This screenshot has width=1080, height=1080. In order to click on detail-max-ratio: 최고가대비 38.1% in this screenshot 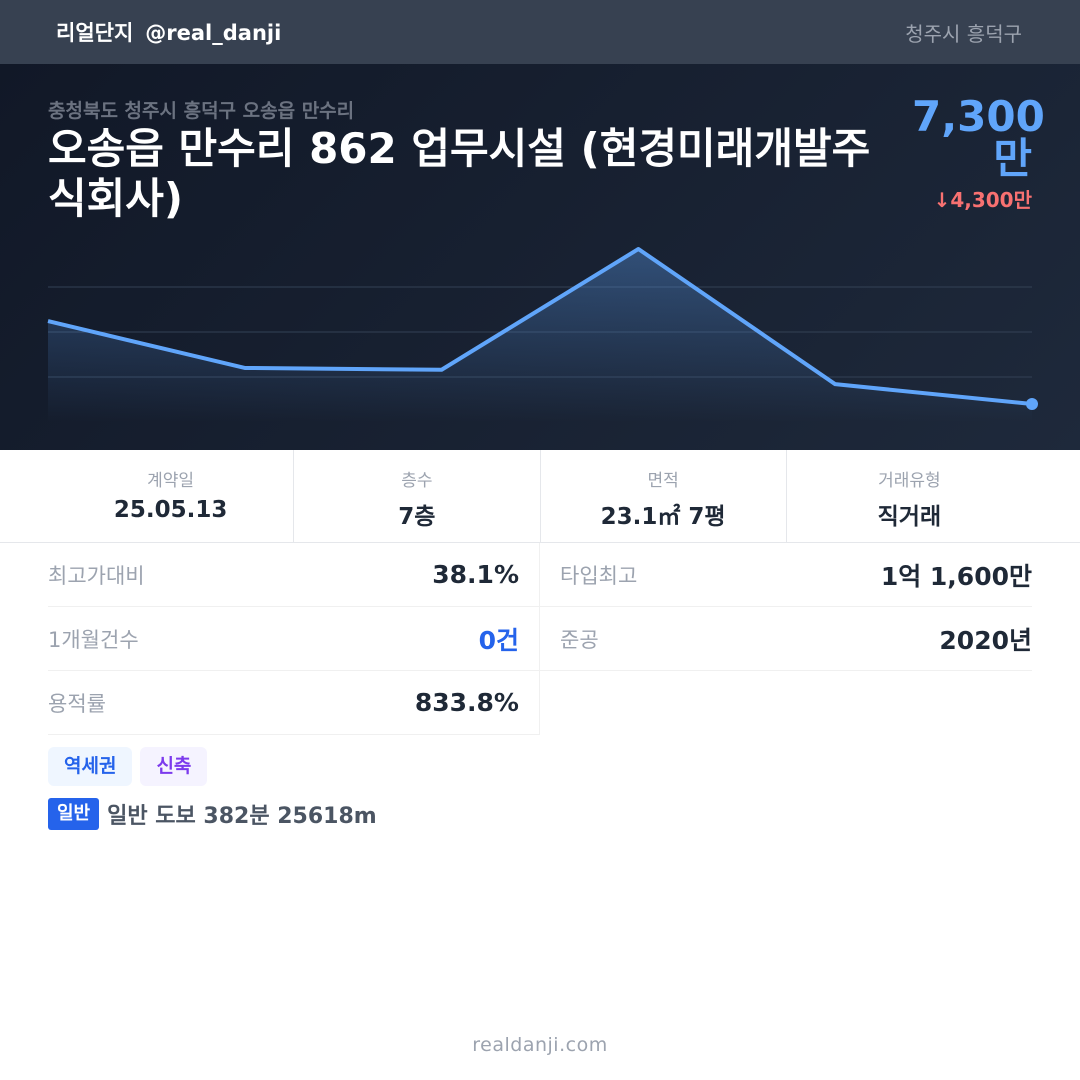, I will do `click(294, 575)`.